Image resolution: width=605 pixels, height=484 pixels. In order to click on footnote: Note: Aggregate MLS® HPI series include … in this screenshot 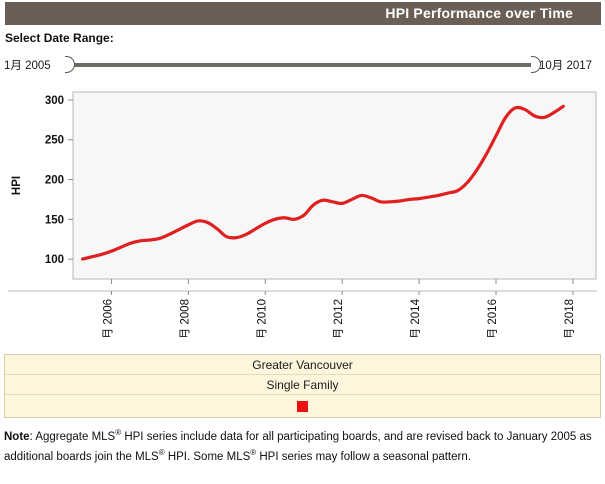, I will do `click(301, 445)`.